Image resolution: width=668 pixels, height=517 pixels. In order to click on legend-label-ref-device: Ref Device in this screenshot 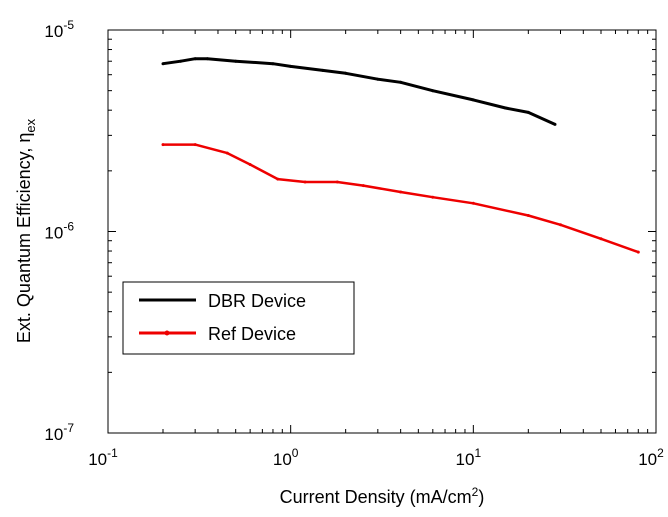, I will do `click(252, 334)`.